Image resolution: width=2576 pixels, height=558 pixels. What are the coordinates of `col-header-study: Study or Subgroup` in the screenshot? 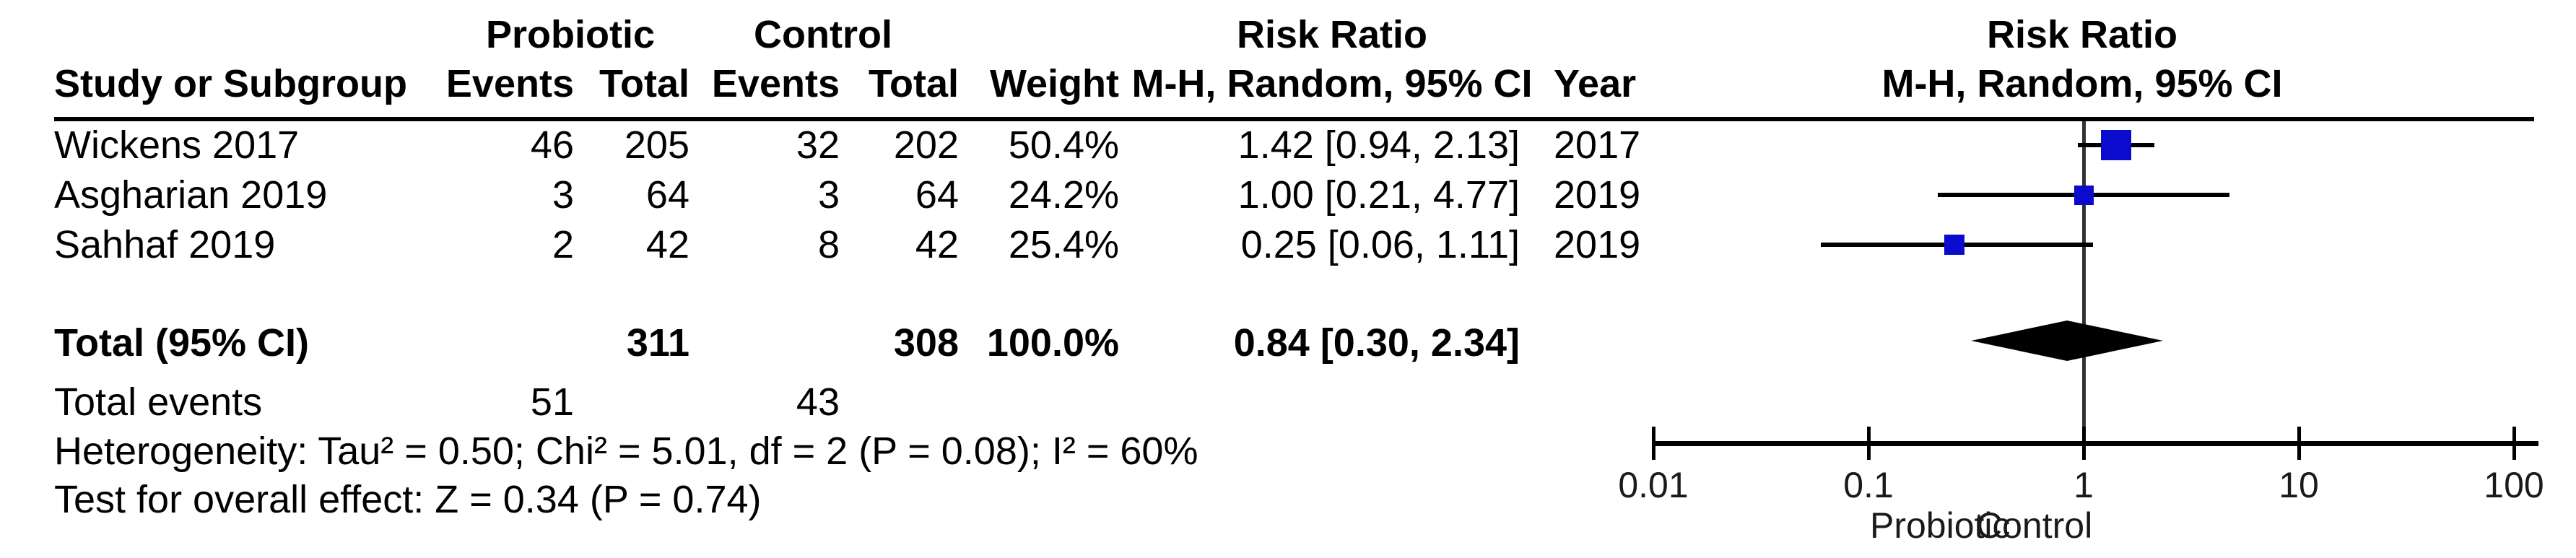 It's located at (230, 83).